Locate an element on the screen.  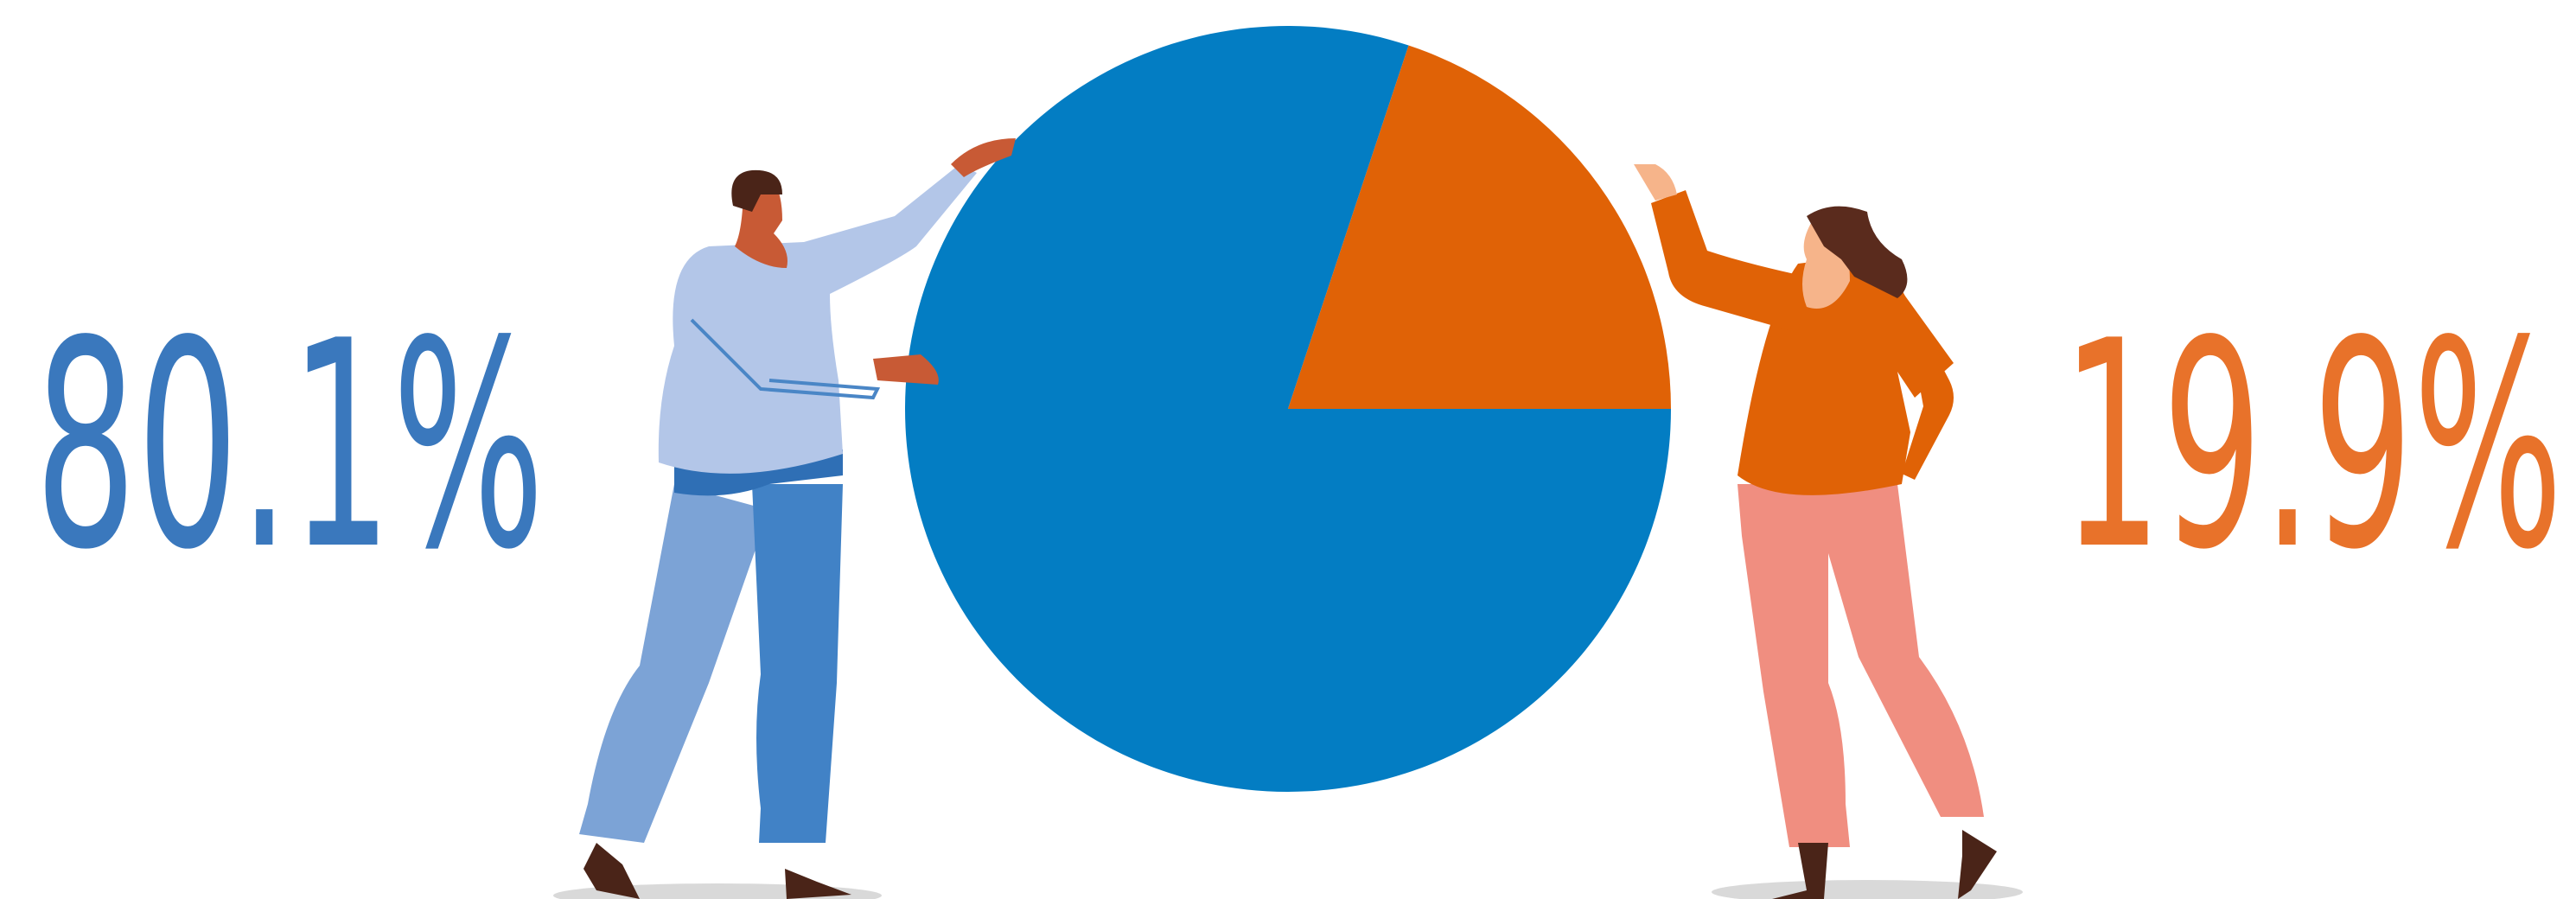
man-illustration is located at coordinates (797, 519).